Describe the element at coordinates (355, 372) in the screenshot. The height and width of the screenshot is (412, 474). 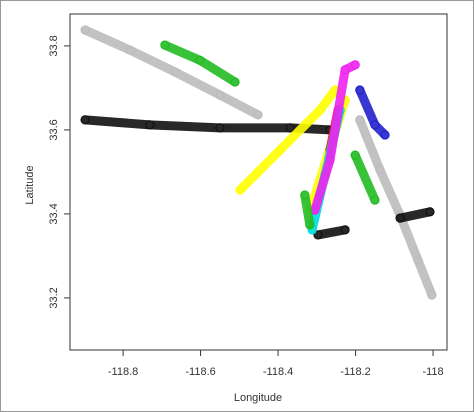
I see `x-tick-label: -118.2` at that location.